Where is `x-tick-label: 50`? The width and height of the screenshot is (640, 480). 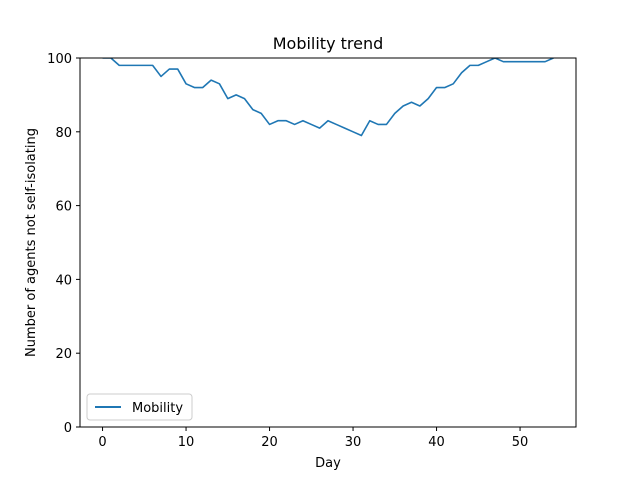
x-tick-label: 50 is located at coordinates (520, 442).